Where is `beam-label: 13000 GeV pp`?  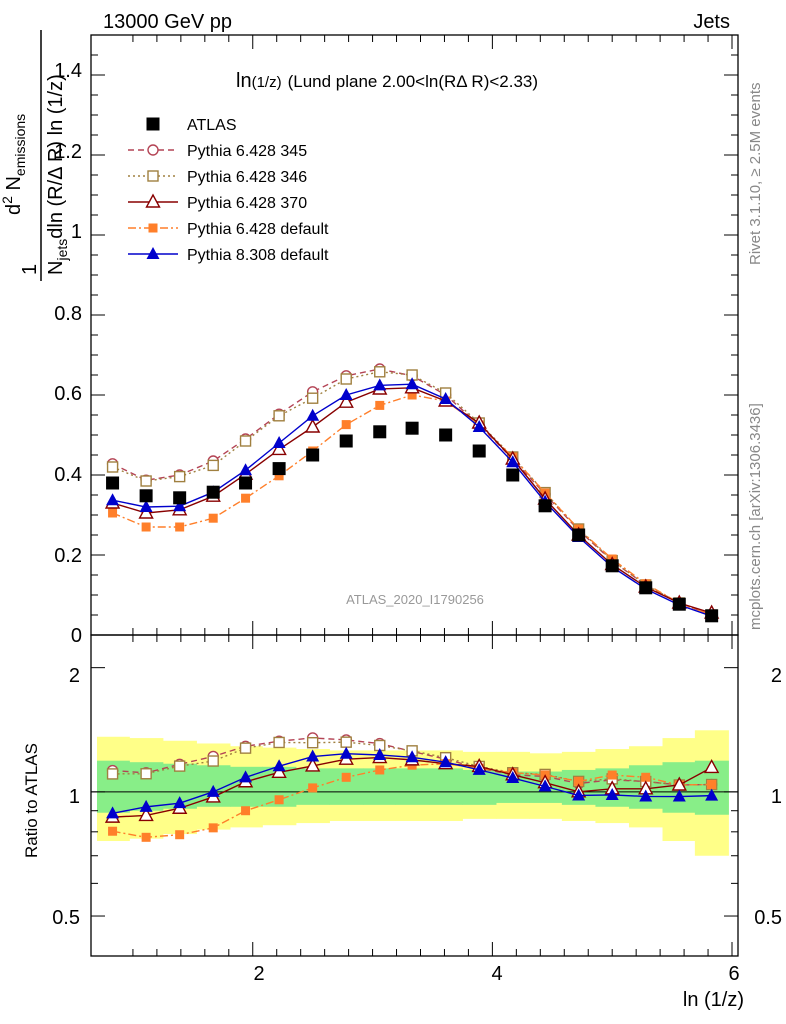
beam-label: 13000 GeV pp is located at coordinates (167, 22).